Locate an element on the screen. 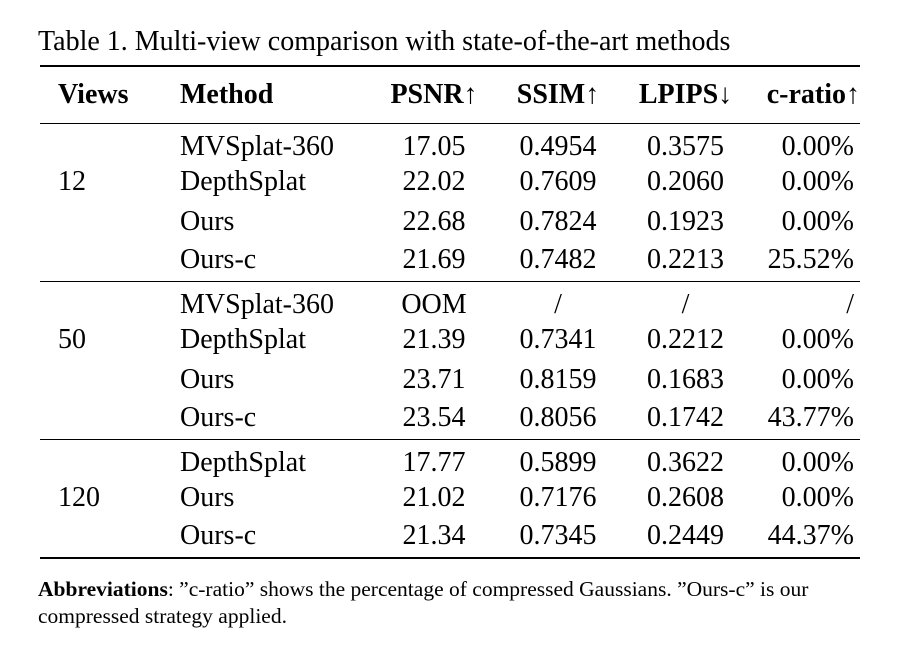  cell-views: 12 is located at coordinates (72, 182).